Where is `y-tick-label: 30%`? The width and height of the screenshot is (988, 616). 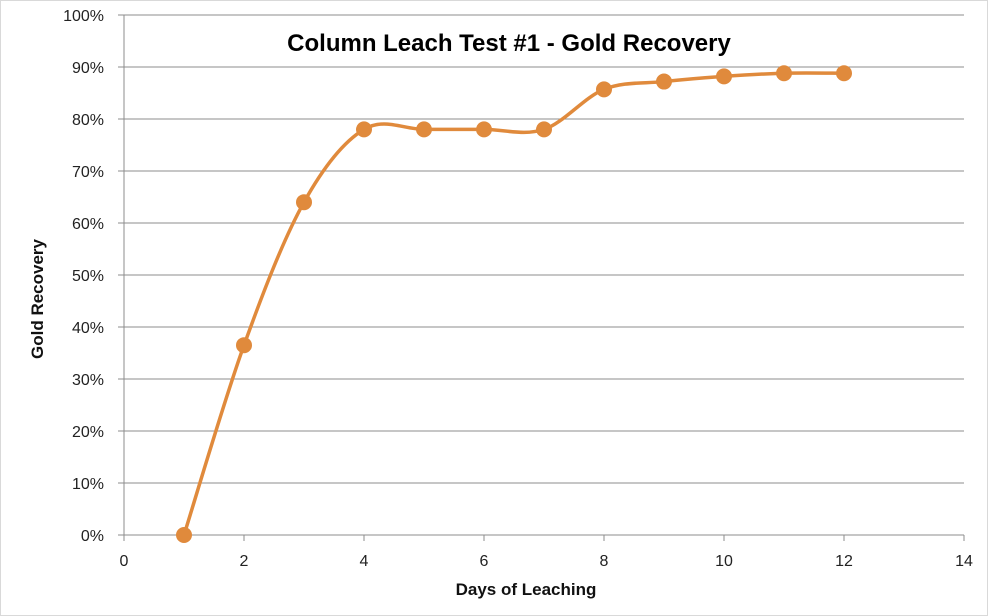 y-tick-label: 30% is located at coordinates (88, 380).